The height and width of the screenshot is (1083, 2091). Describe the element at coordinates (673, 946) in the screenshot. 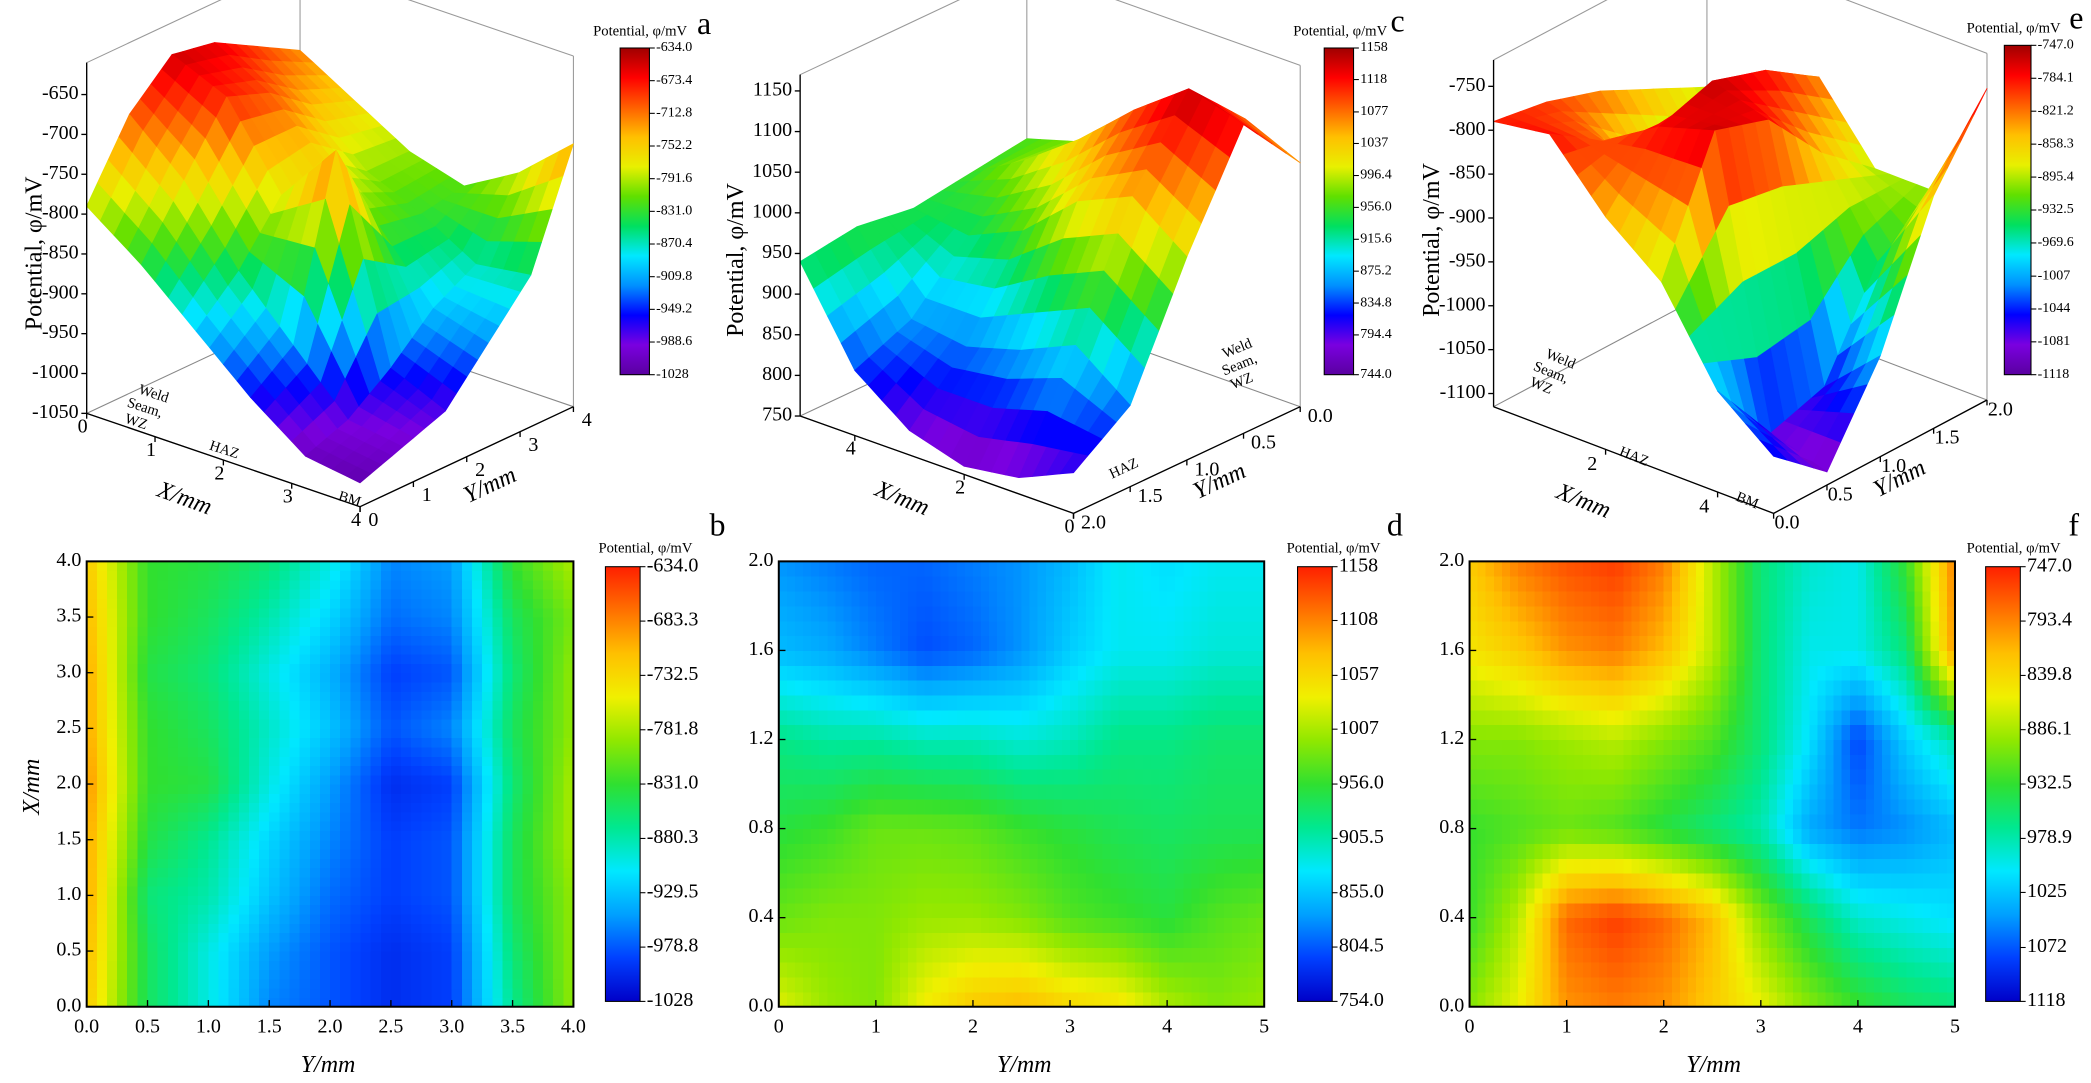

I see `colorbar-tick-label: -978.8` at that location.